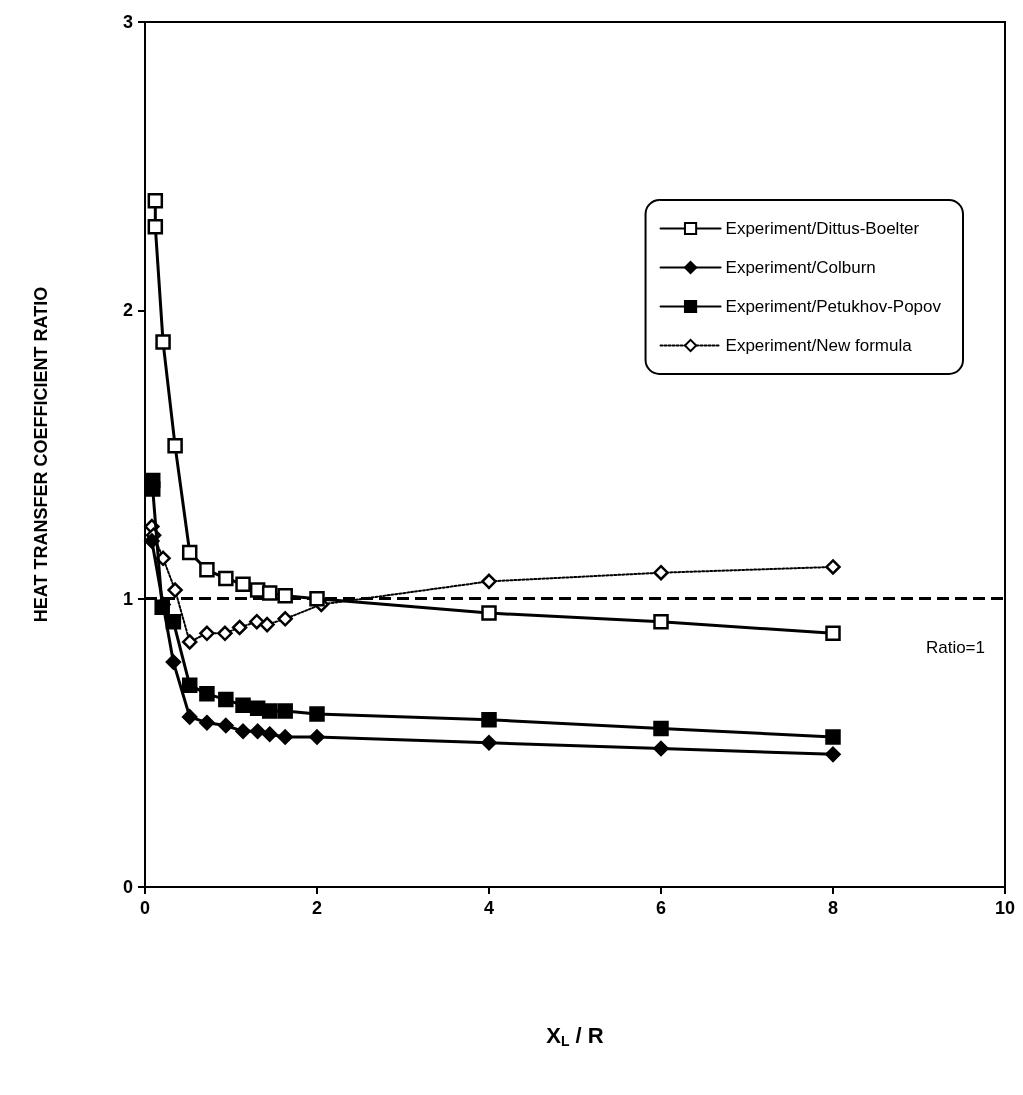 The height and width of the screenshot is (1095, 1023). What do you see at coordinates (800, 267) in the screenshot?
I see `legend-label: Experiment/Colburn` at bounding box center [800, 267].